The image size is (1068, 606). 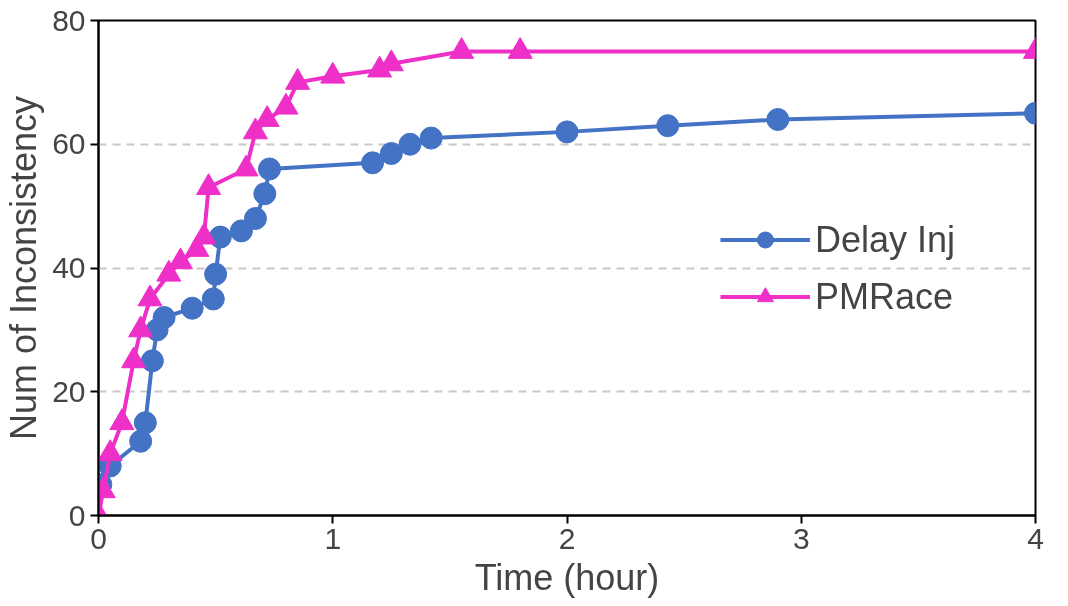 What do you see at coordinates (24, 268) in the screenshot?
I see `y-axis-title: Num of Inconsistency` at bounding box center [24, 268].